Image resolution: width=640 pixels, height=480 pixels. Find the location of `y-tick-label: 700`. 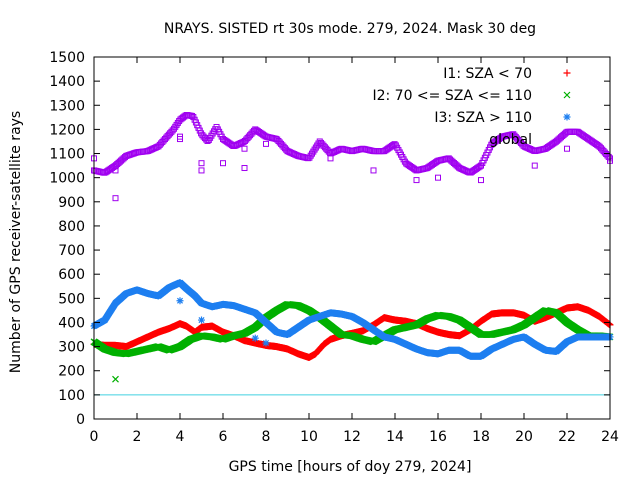

y-tick-label: 700 is located at coordinates (71, 251).